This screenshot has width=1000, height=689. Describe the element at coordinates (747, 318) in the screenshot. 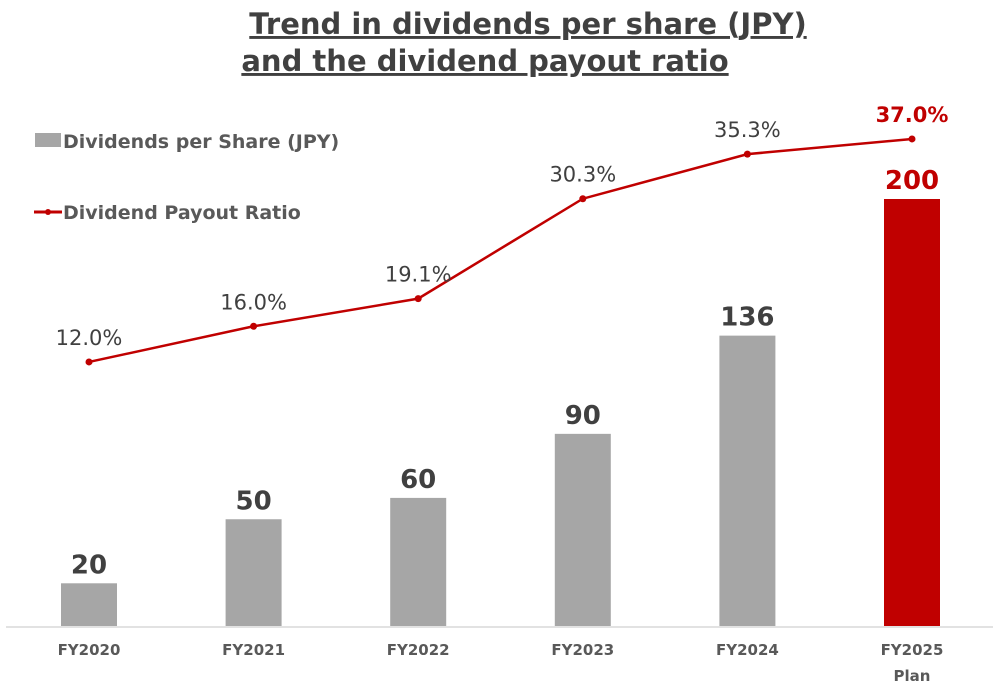

I see `bar-value-label: 136` at that location.